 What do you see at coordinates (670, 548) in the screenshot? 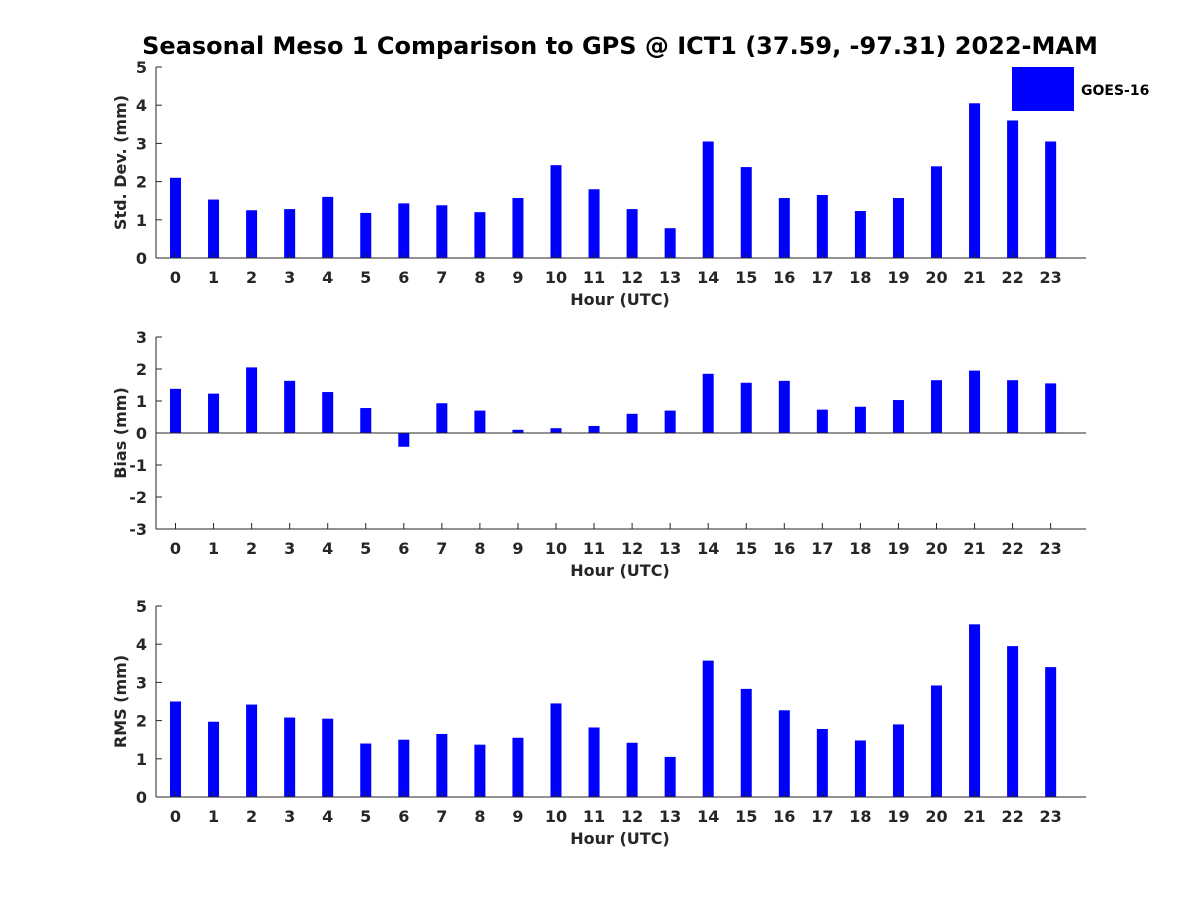
I see `bias-x-tick-label: 13` at bounding box center [670, 548].